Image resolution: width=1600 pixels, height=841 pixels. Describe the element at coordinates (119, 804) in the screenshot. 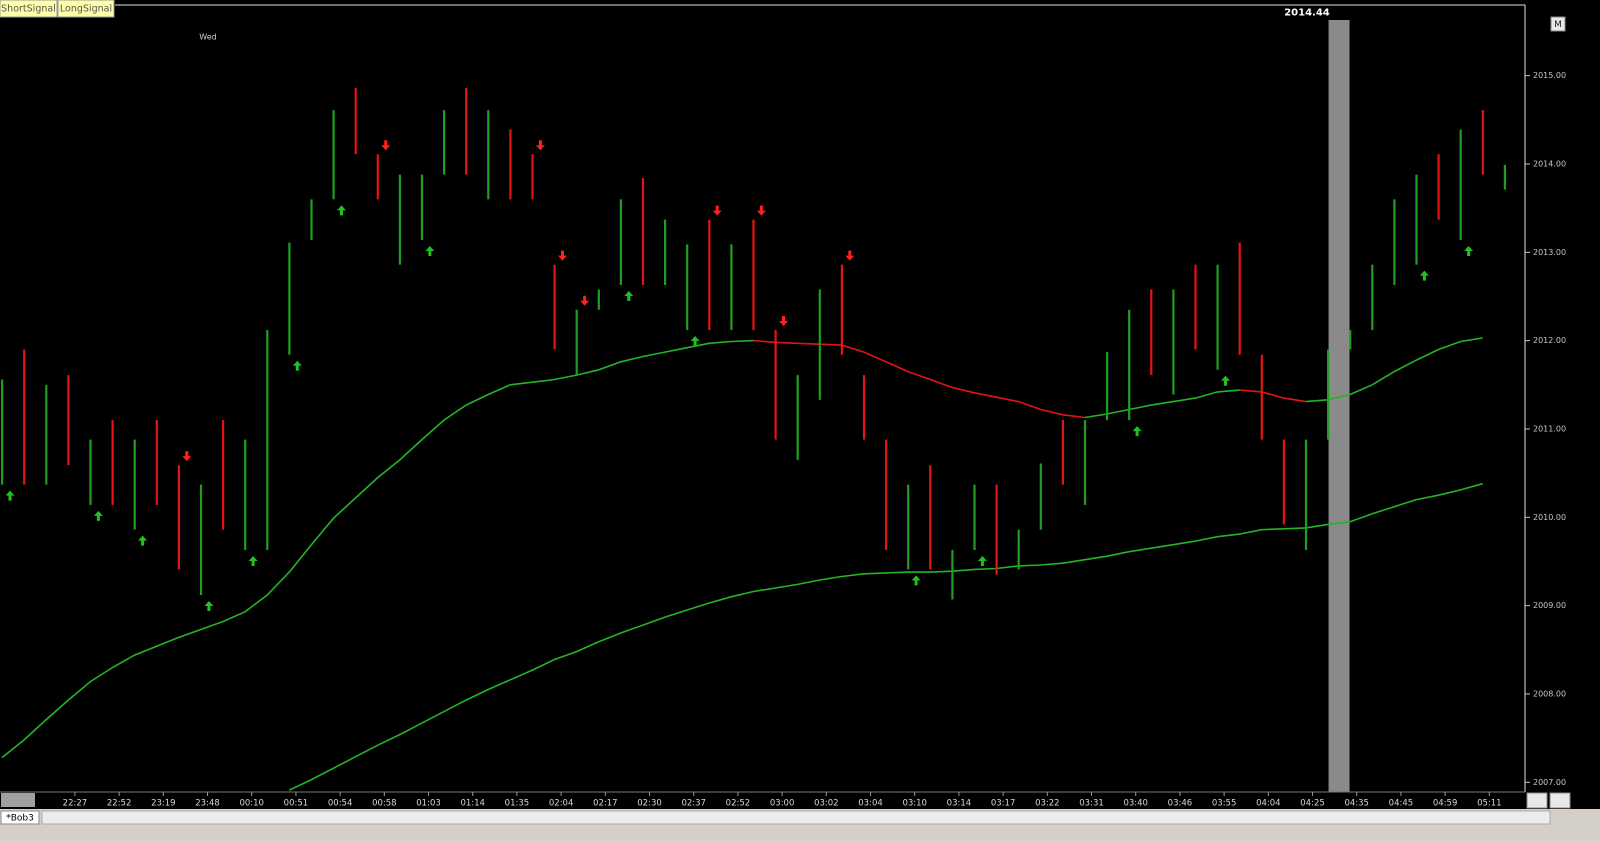

I see `x-tick-label: 22:52` at that location.